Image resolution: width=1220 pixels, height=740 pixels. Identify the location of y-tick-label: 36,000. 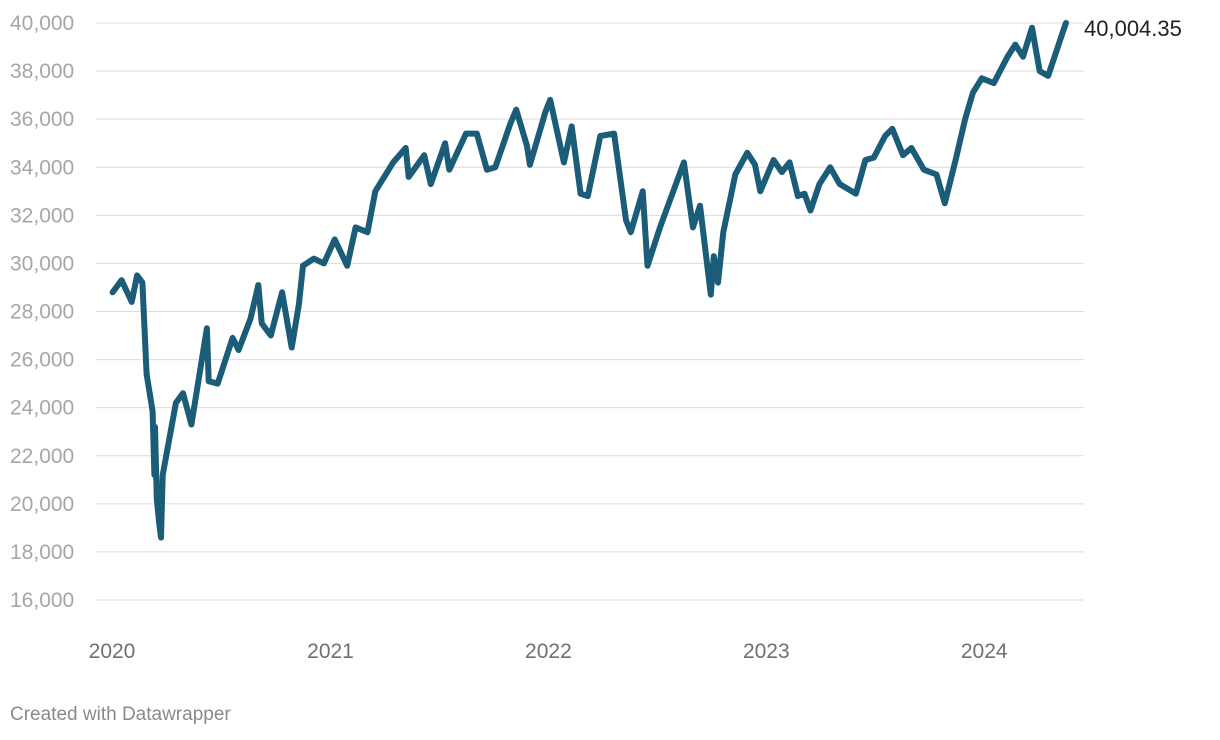
(42, 119).